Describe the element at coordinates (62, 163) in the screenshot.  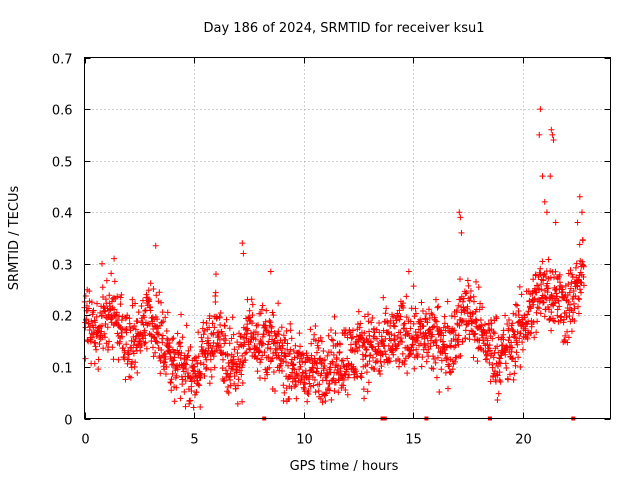
I see `y-tick-label: 0.5` at that location.